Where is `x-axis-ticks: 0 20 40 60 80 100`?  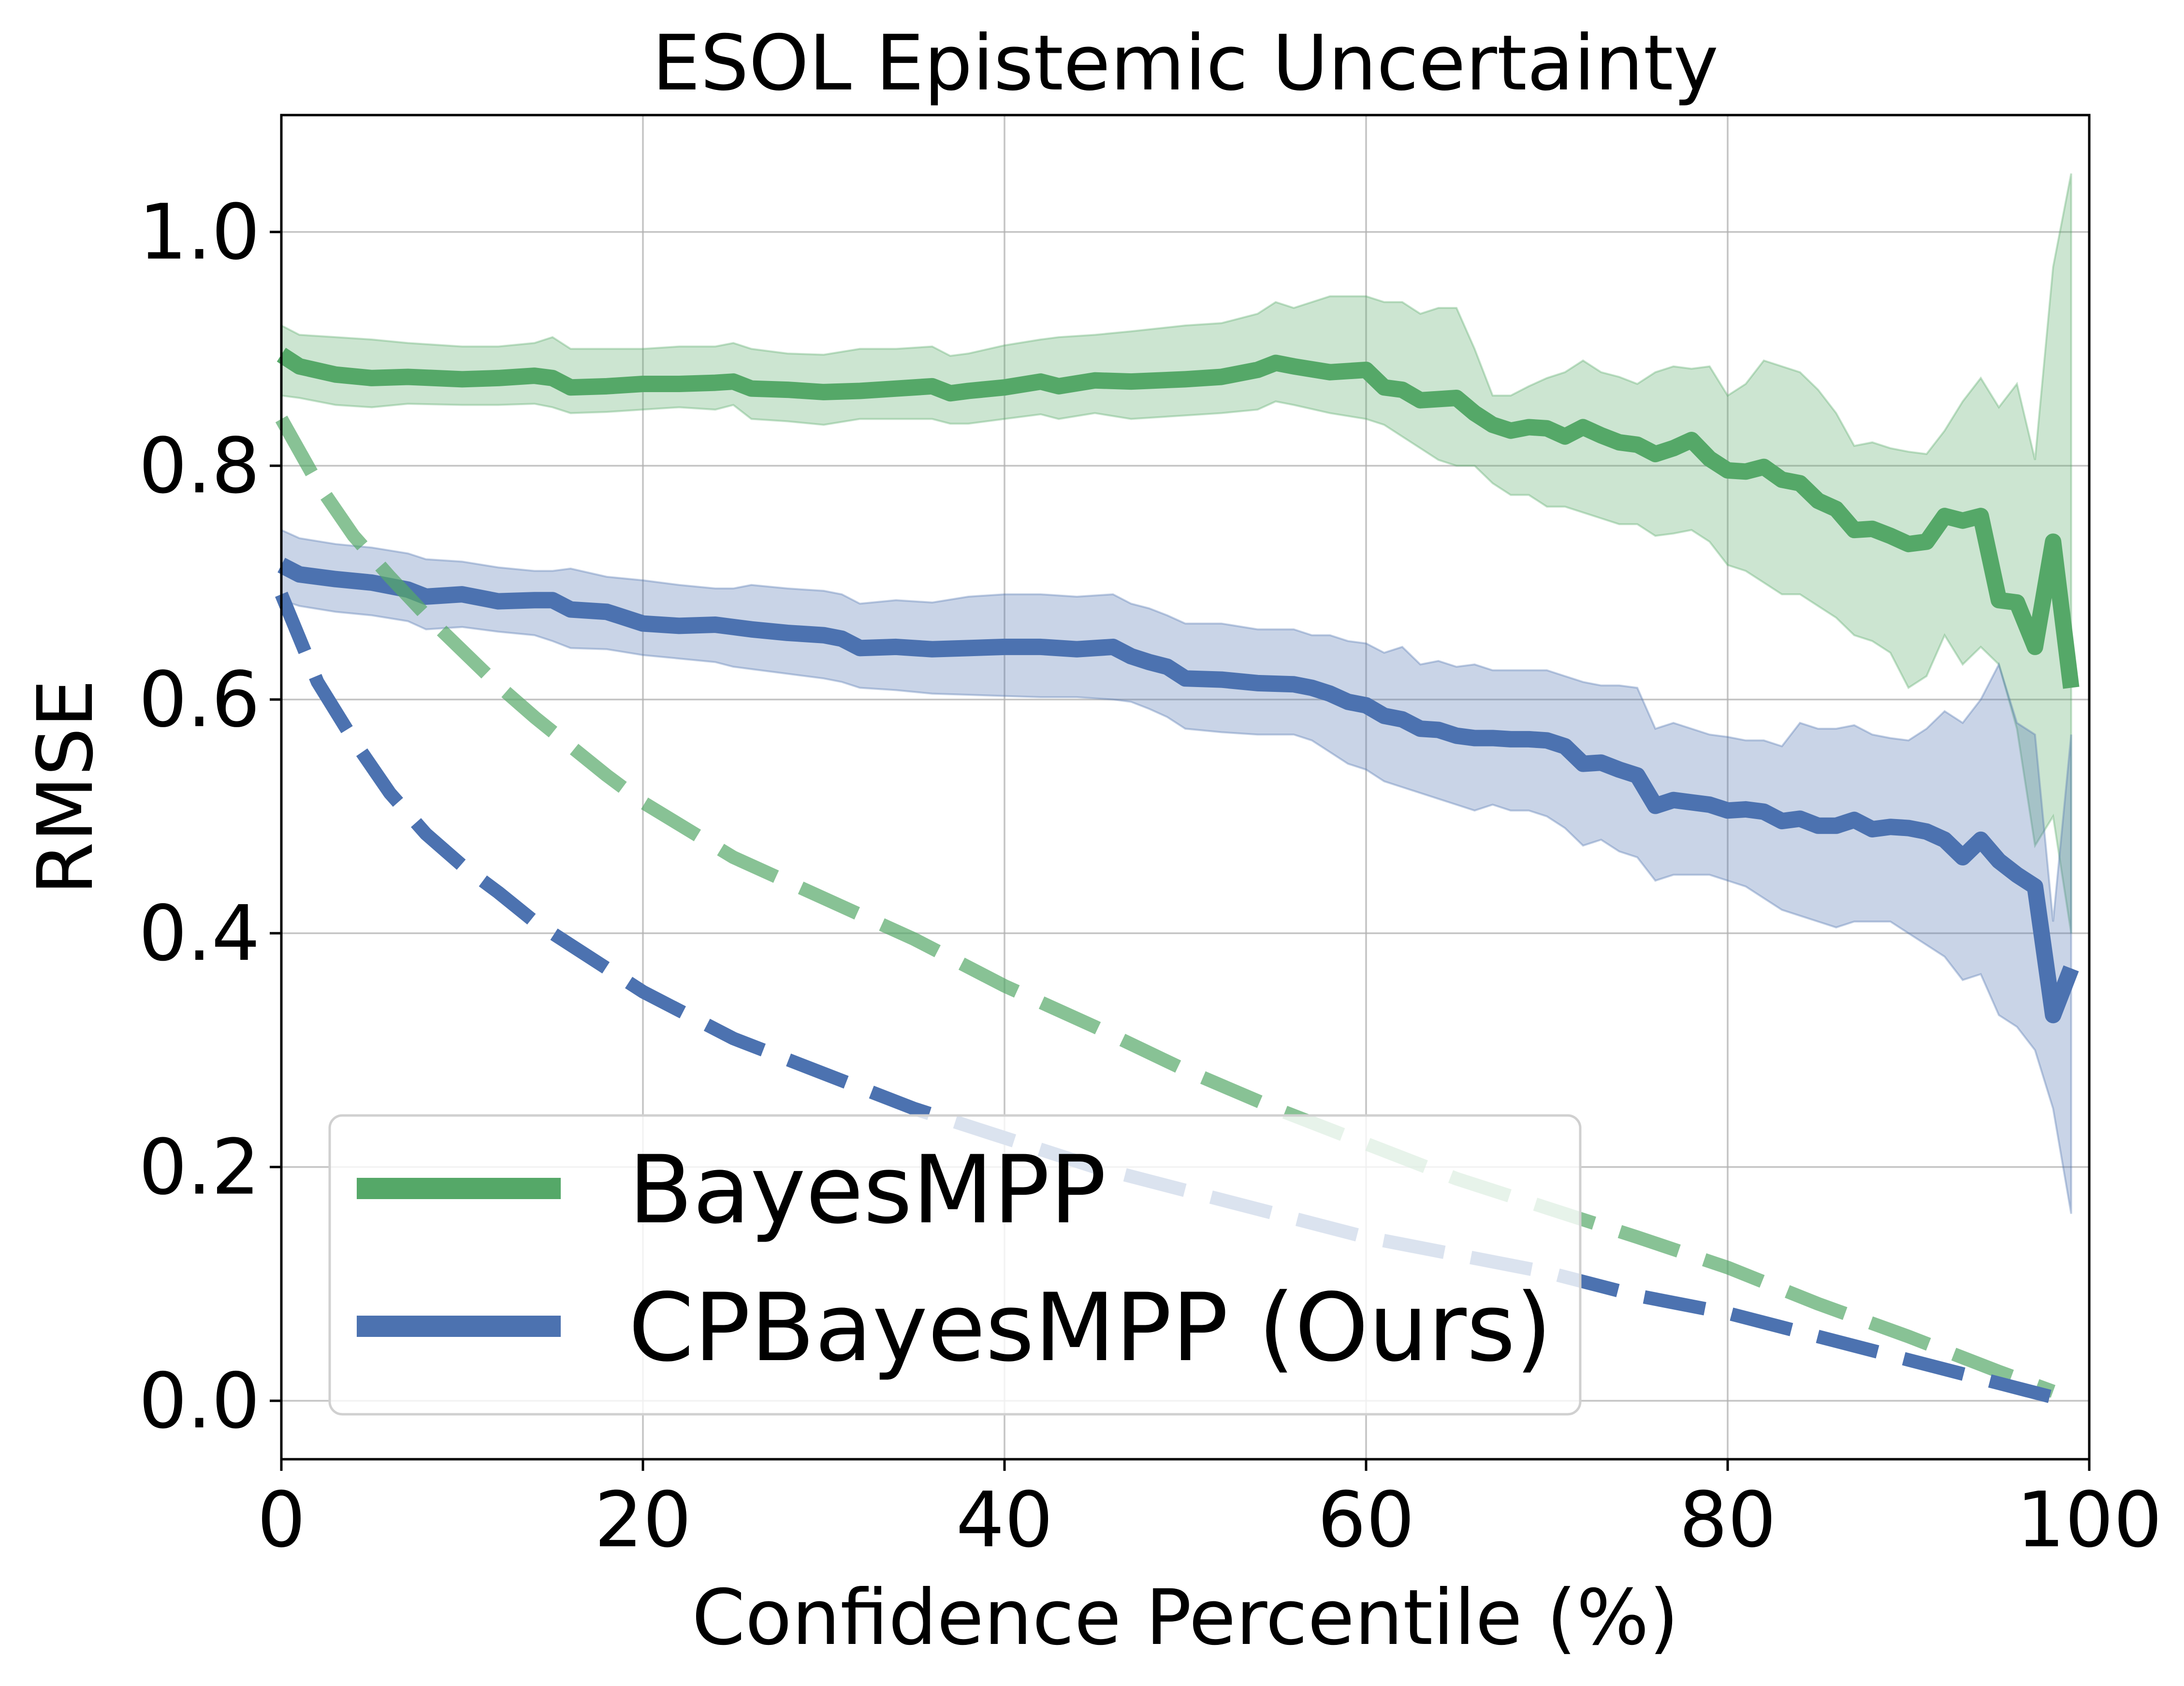 x-axis-ticks: 0 20 40 60 80 100 is located at coordinates (1210, 1512).